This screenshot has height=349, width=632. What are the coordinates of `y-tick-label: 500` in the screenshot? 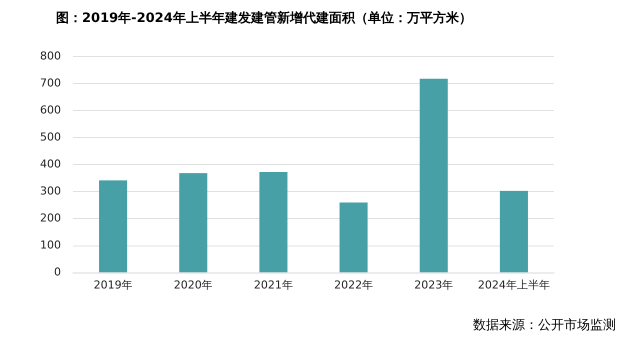 It's located at (50, 137).